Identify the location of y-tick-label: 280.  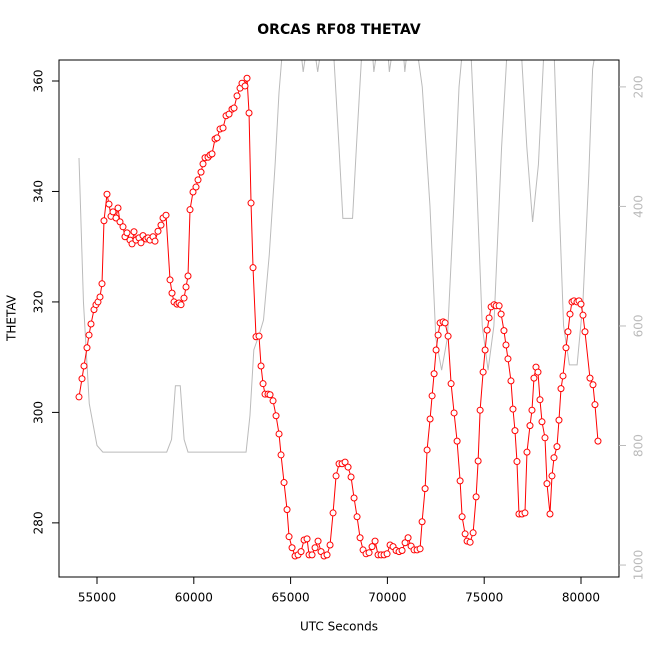
(39, 522).